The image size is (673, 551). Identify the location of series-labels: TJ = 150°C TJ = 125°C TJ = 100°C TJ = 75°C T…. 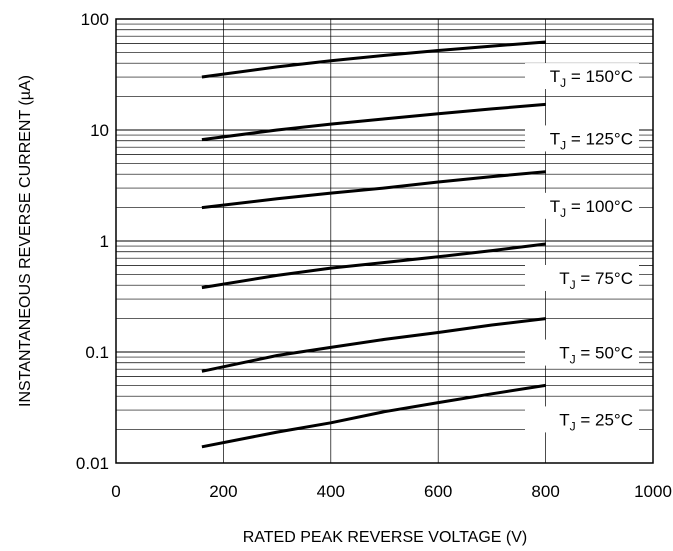
(582, 248).